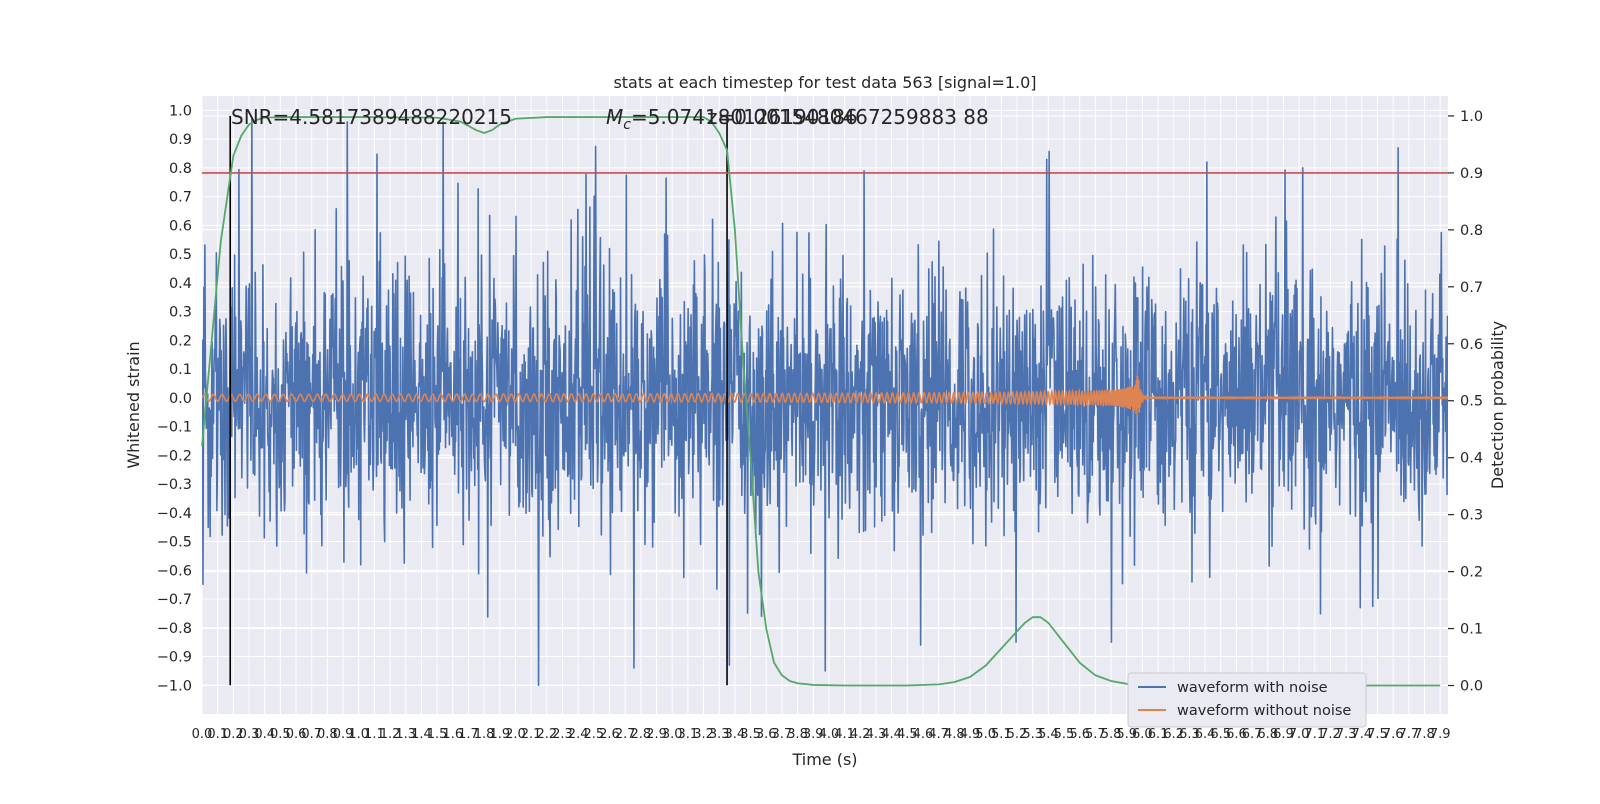  What do you see at coordinates (1299, 734) in the screenshot?
I see `x-tick-label: 7.0` at bounding box center [1299, 734].